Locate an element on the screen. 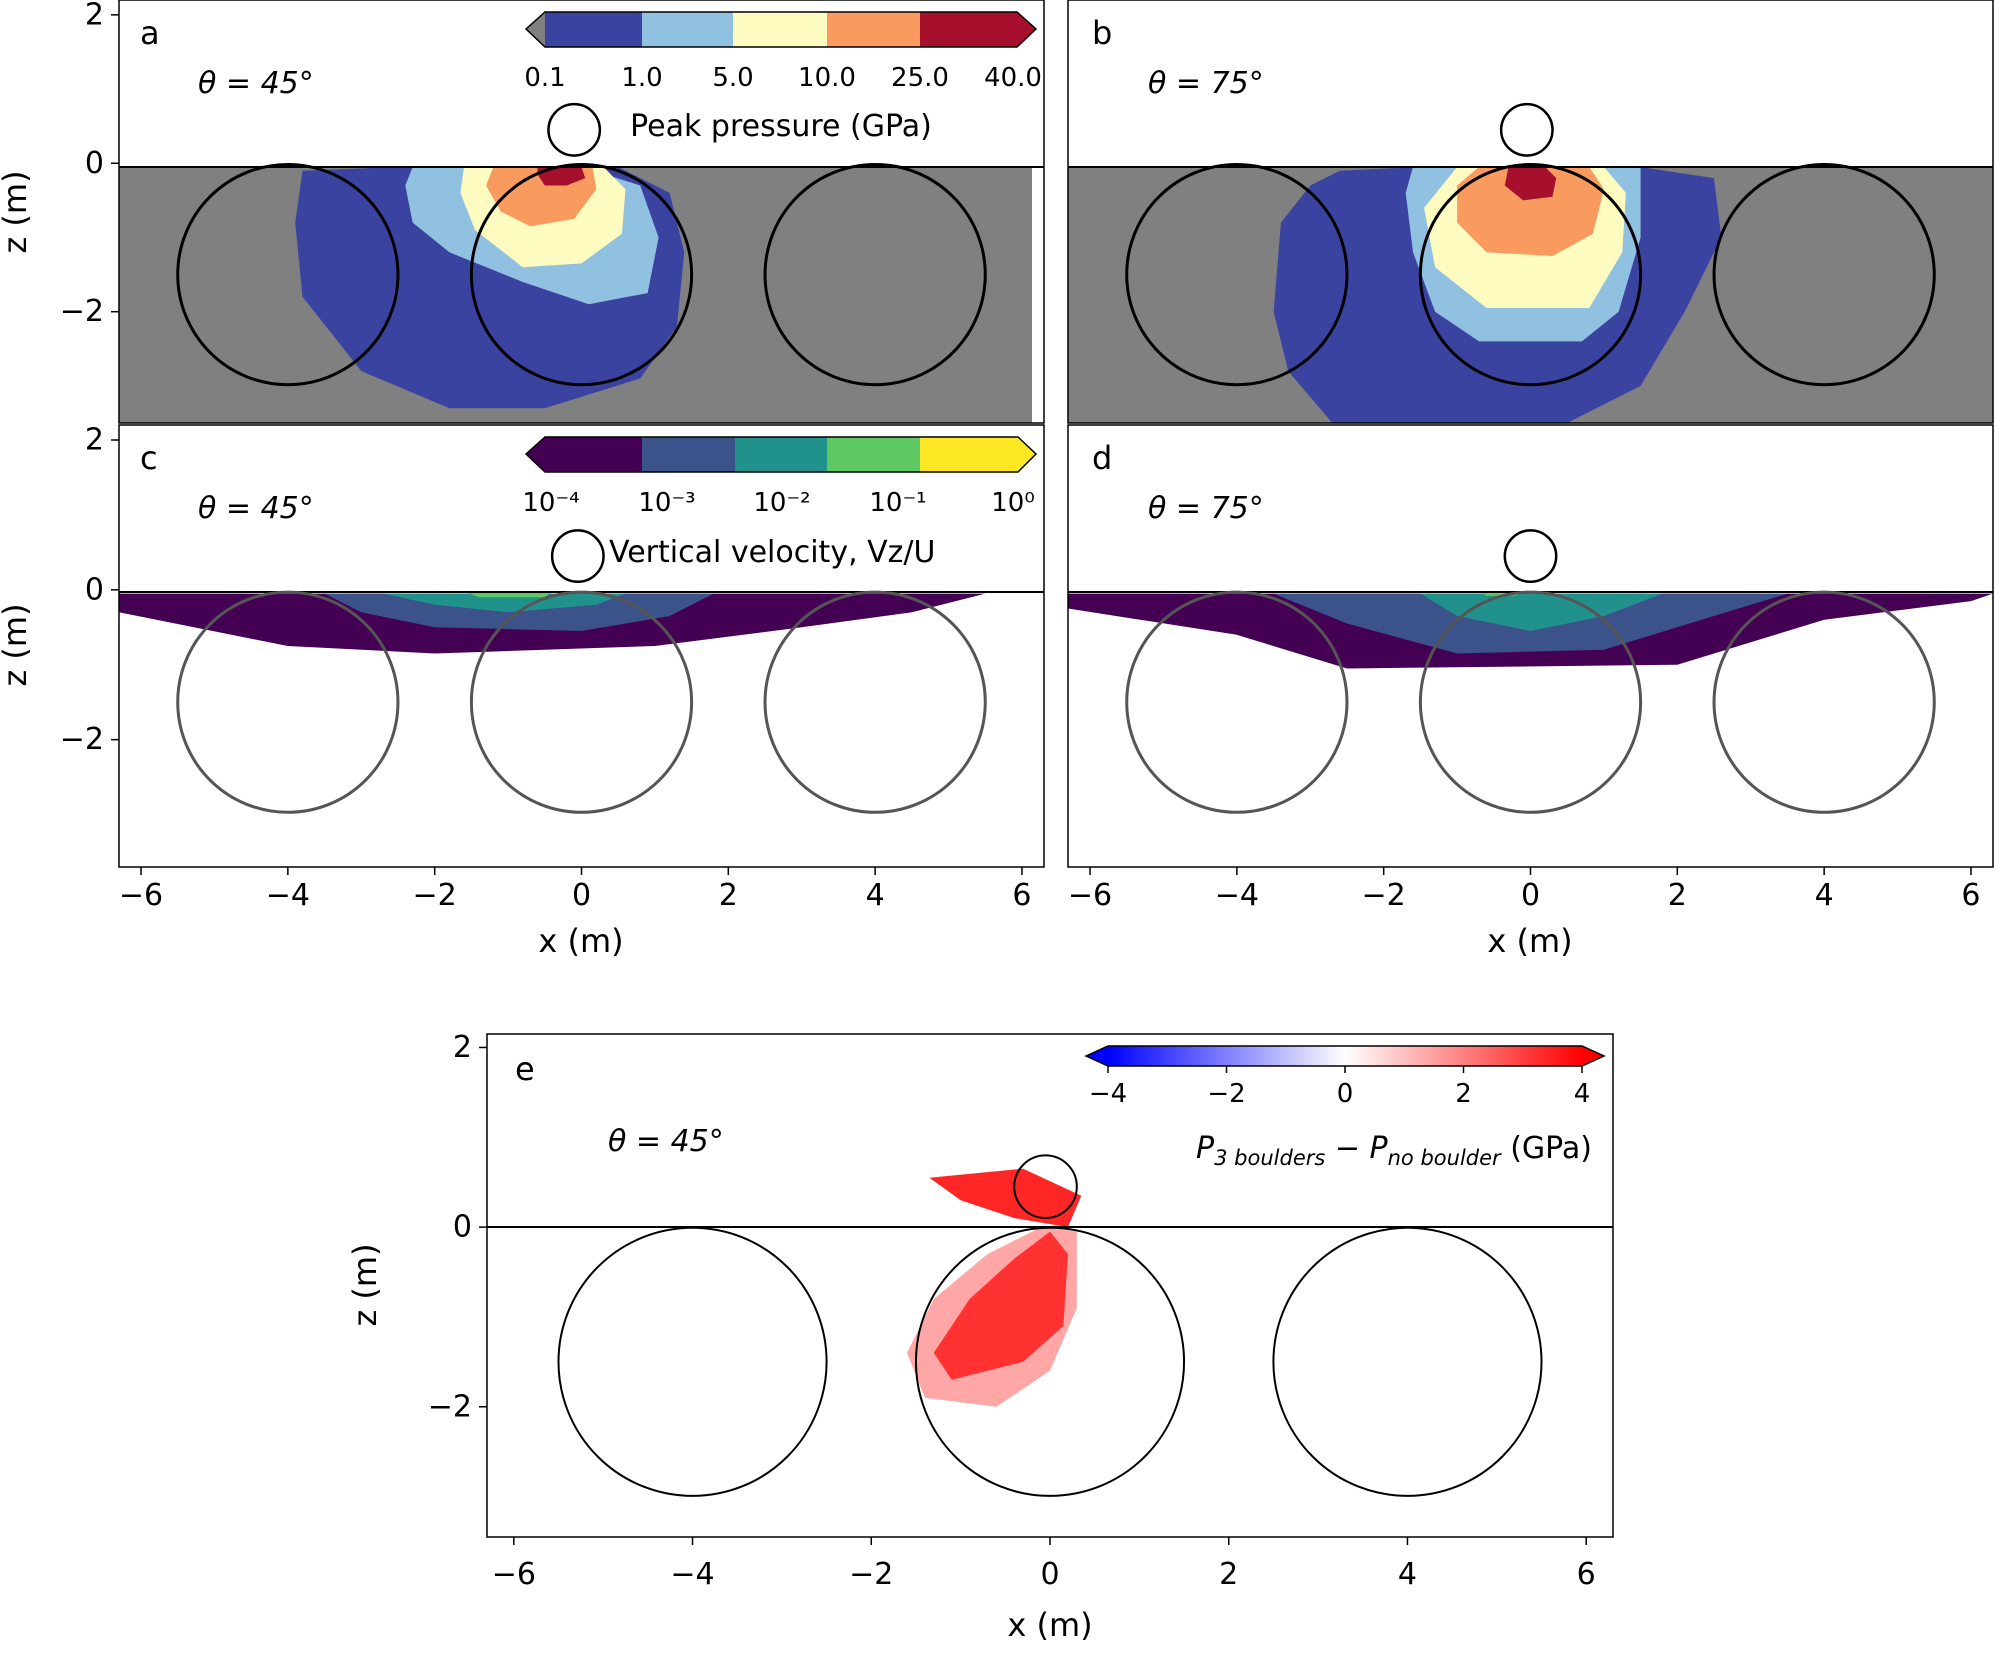 This screenshot has height=1655, width=1996. panel-c-xtick-label-6: 6 is located at coordinates (1021, 895).